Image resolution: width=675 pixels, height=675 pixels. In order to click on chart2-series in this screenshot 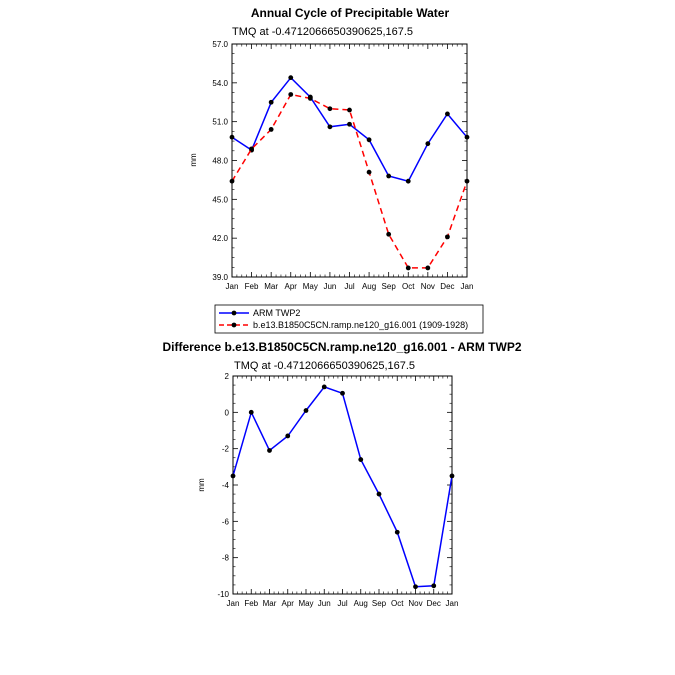, I will do `click(342, 487)`.